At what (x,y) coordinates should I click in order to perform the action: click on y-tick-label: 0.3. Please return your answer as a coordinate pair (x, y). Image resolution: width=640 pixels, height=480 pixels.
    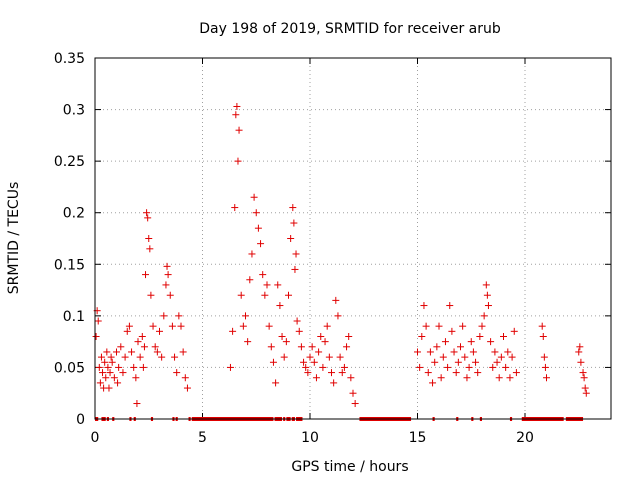
    Looking at the image, I should click on (74, 111).